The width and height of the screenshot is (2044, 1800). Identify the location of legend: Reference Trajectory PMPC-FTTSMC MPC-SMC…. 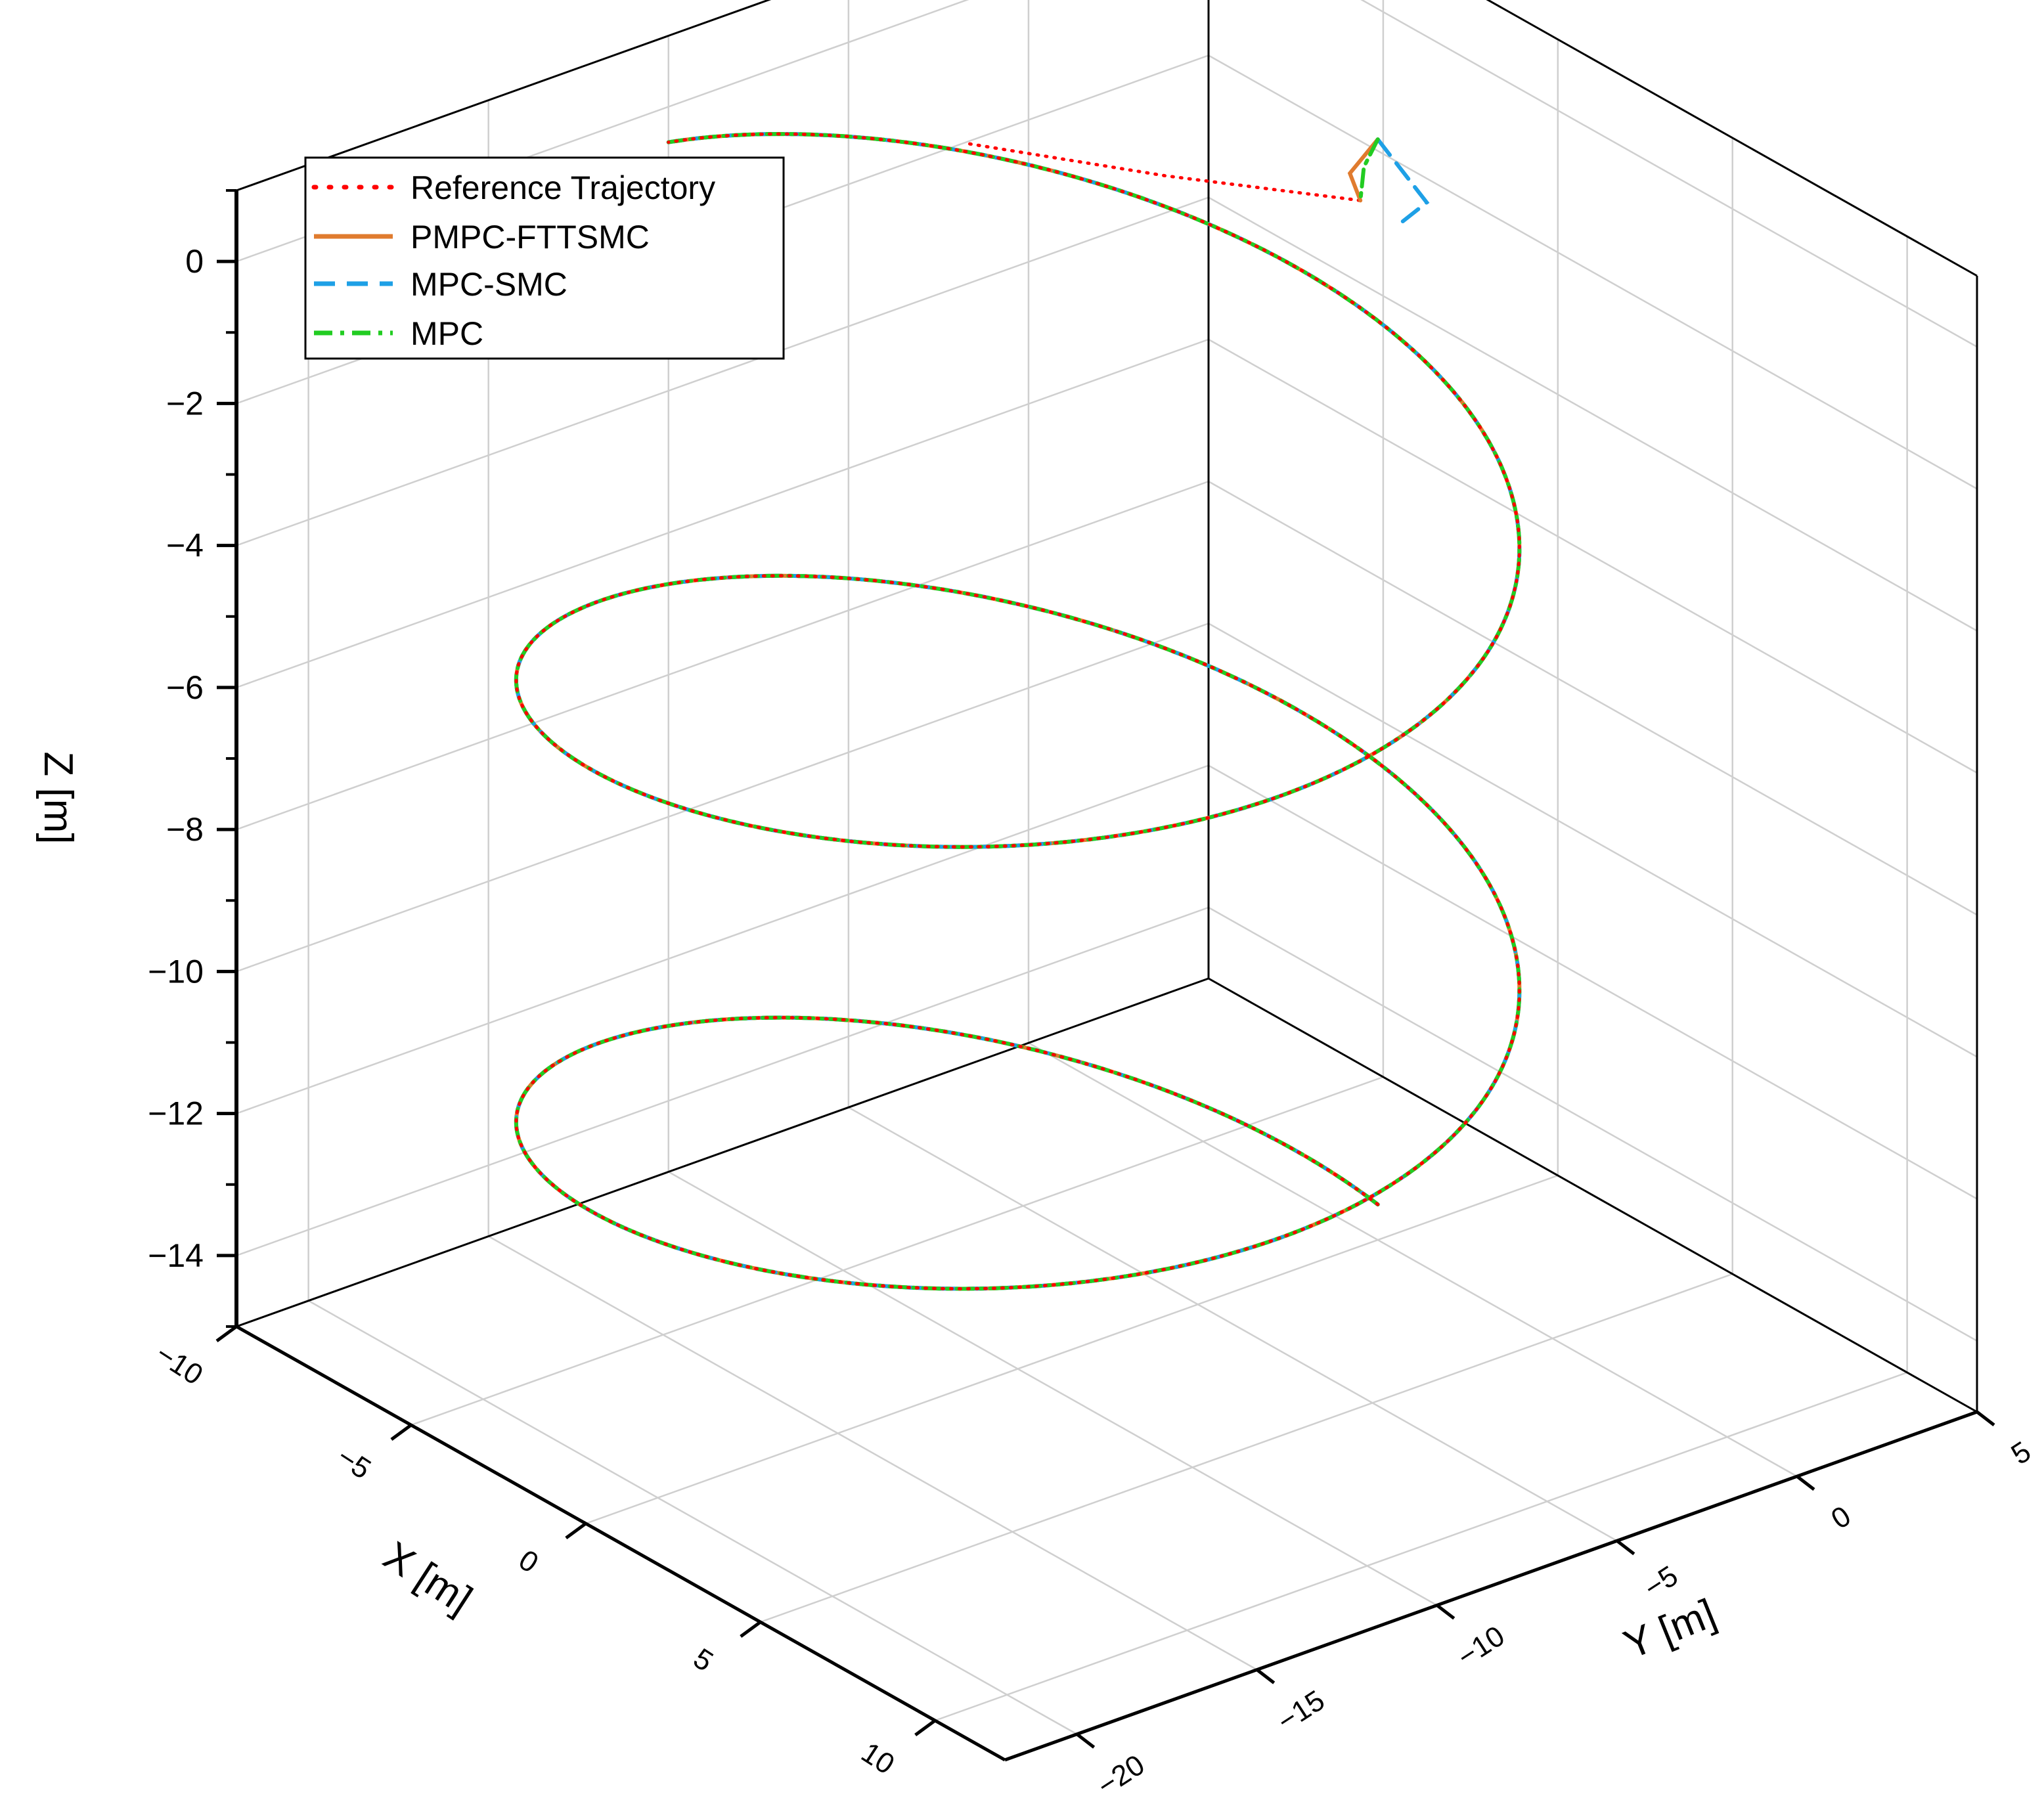
(544, 258).